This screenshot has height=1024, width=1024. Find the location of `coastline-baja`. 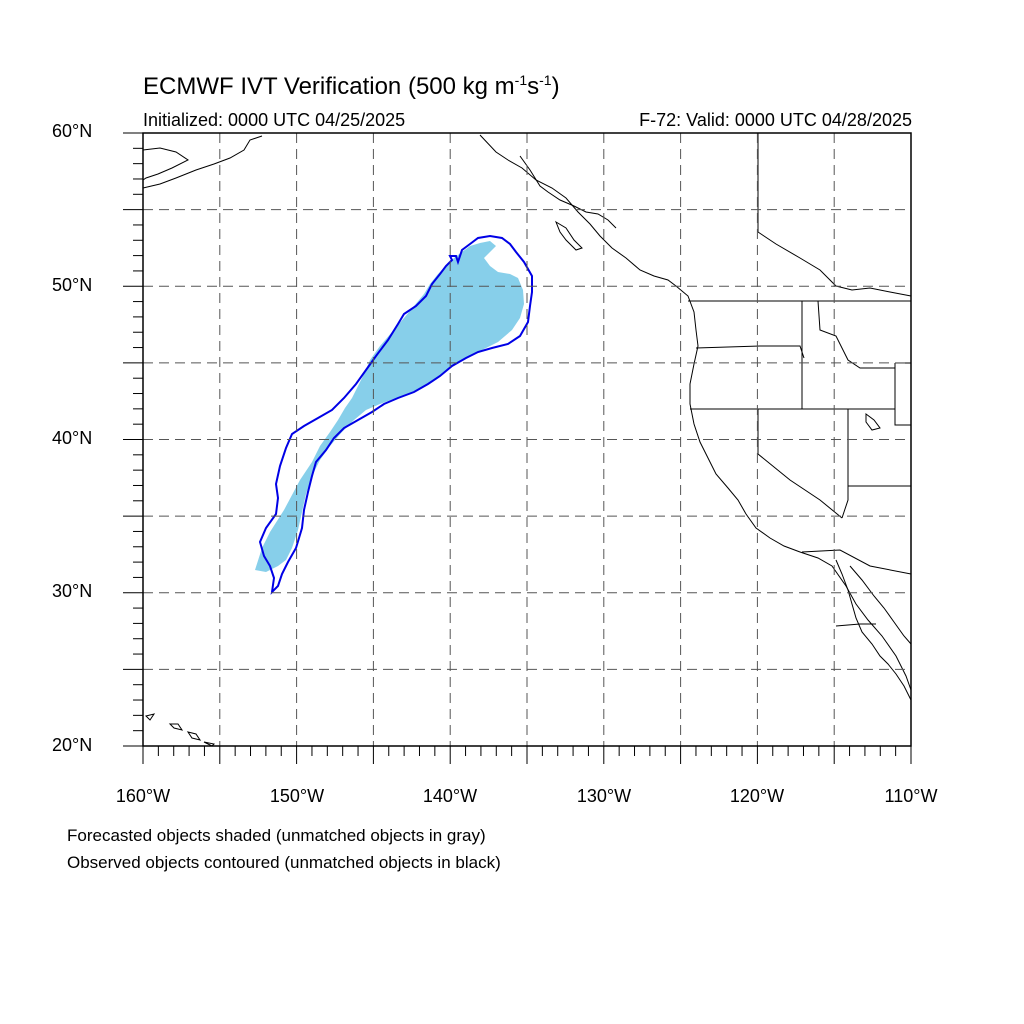

coastline-baja is located at coordinates (873, 630).